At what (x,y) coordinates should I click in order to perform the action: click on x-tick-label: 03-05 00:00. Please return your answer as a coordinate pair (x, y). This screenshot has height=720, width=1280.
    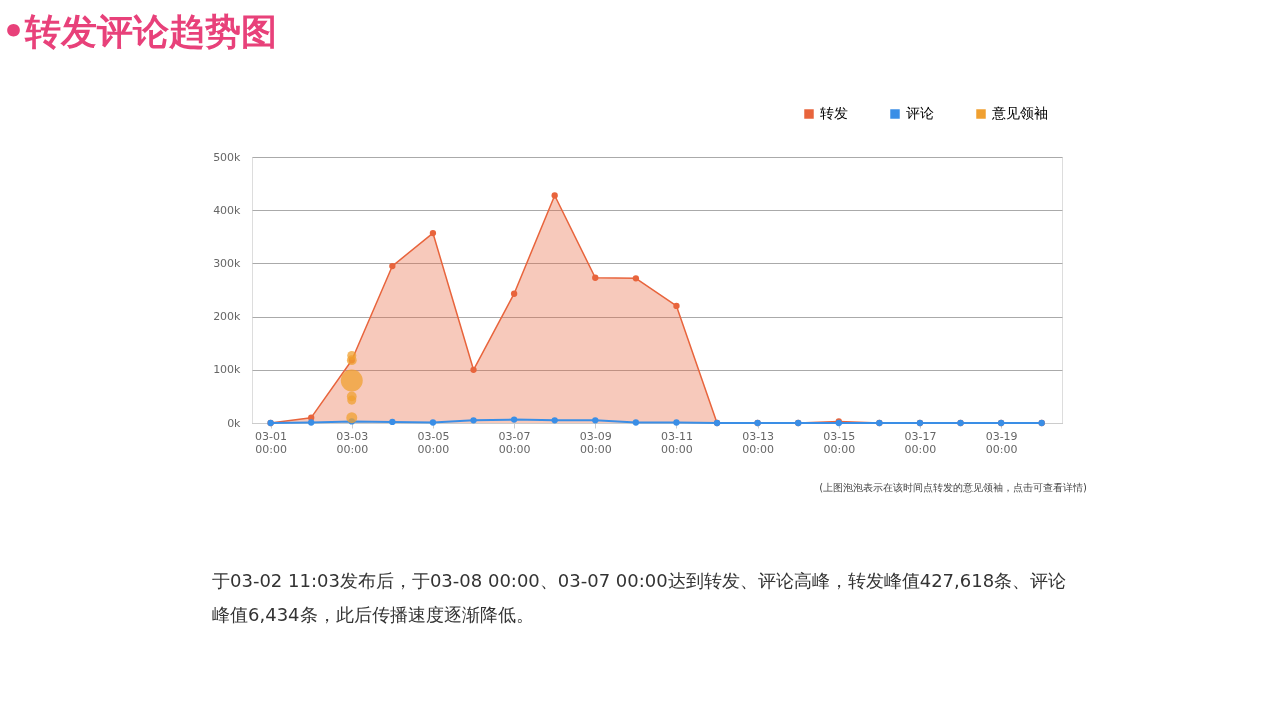
    Looking at the image, I should click on (433, 442).